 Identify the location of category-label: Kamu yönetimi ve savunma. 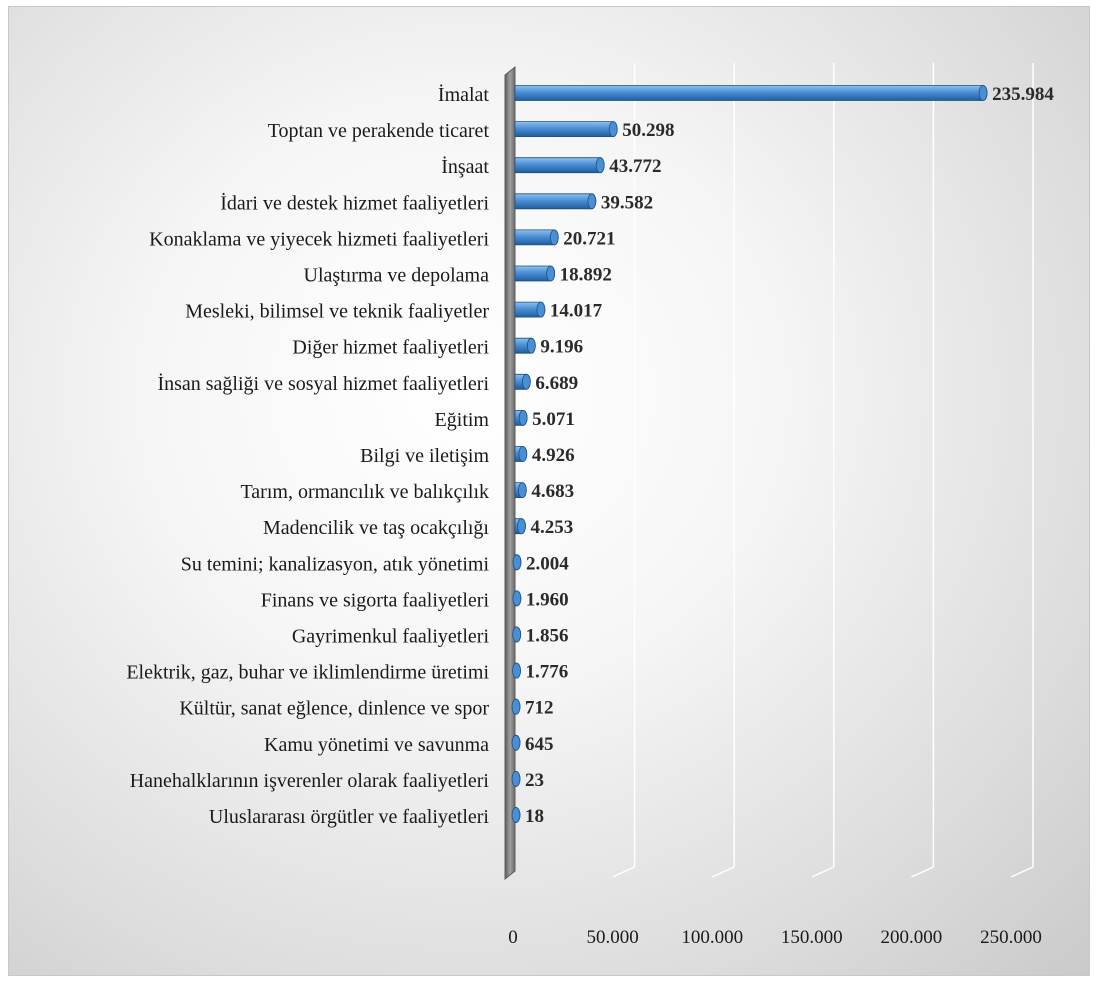
(376, 745).